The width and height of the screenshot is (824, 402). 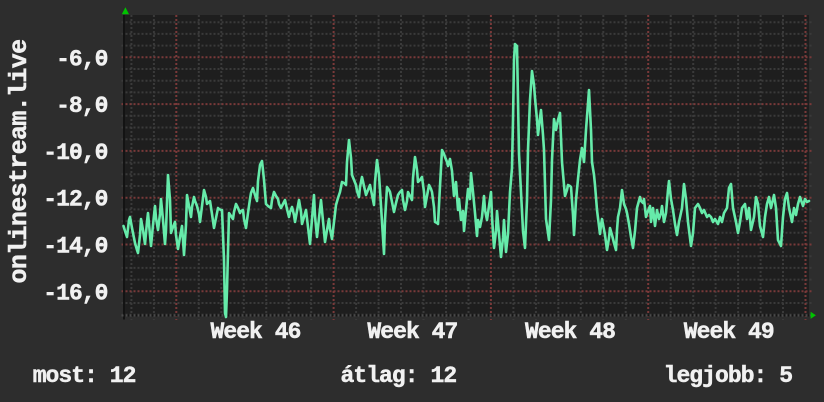 What do you see at coordinates (412, 332) in the screenshot?
I see `svg-text: Week 47` at bounding box center [412, 332].